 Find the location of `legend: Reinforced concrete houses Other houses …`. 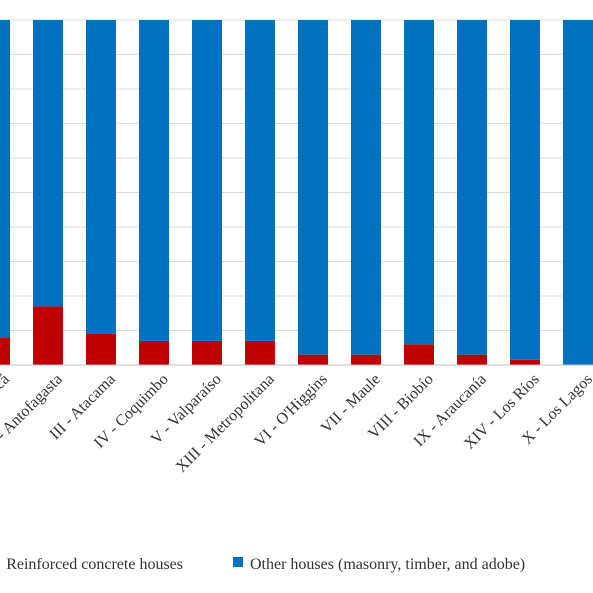

legend: Reinforced concrete houses Other houses … is located at coordinates (265, 564).